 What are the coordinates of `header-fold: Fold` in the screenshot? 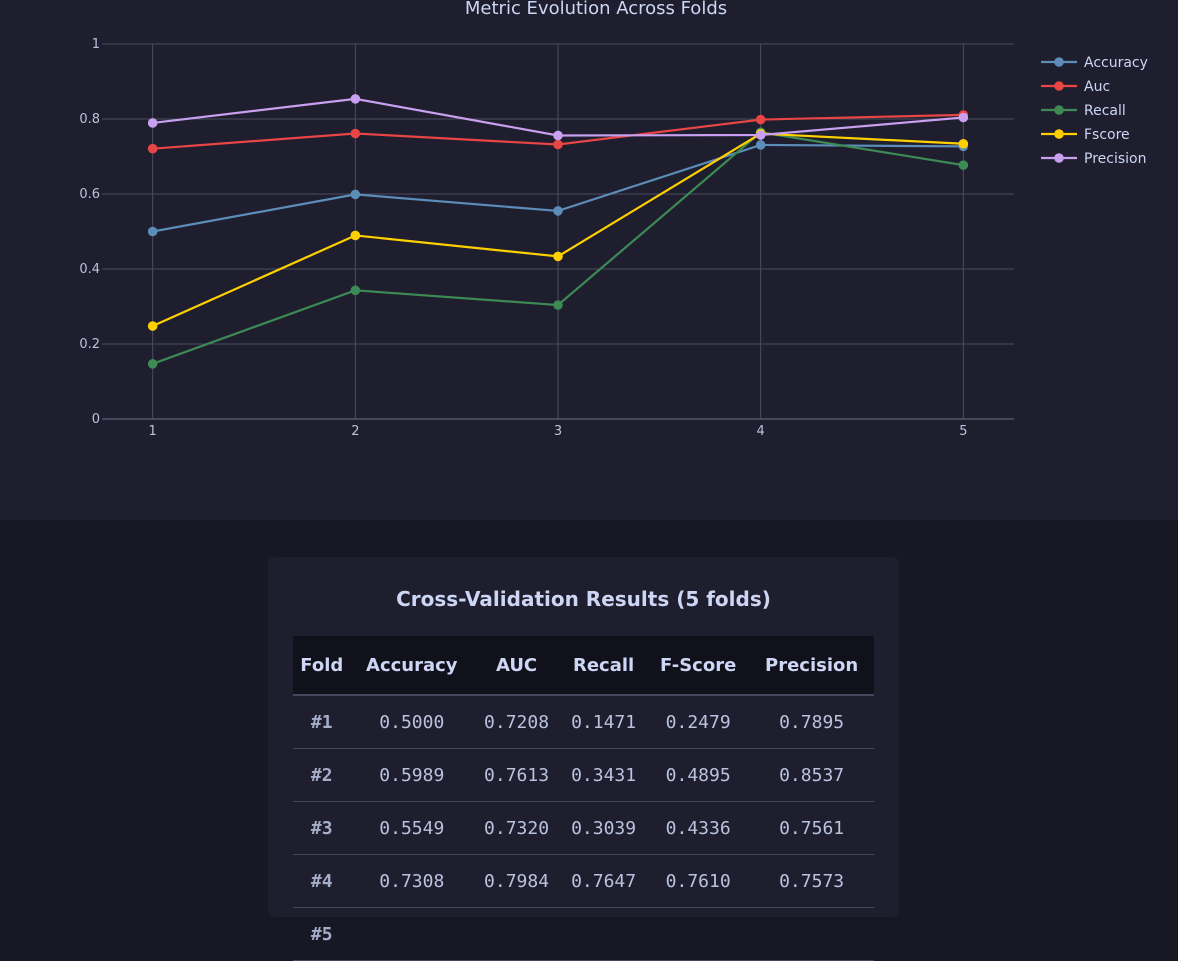 It's located at (322, 666).